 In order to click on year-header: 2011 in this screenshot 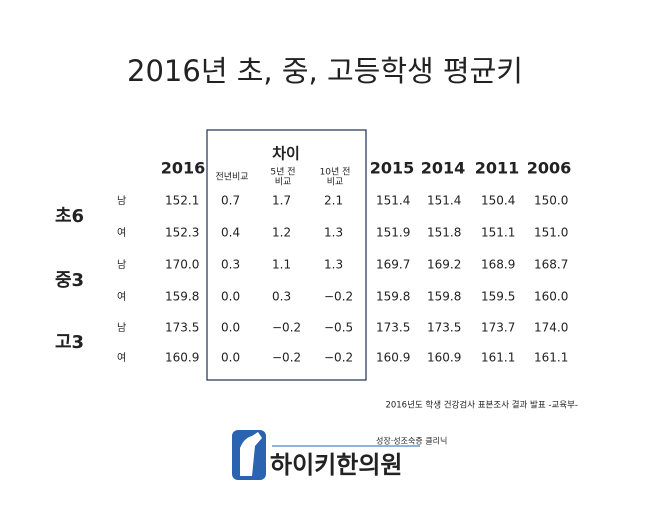, I will do `click(497, 168)`.